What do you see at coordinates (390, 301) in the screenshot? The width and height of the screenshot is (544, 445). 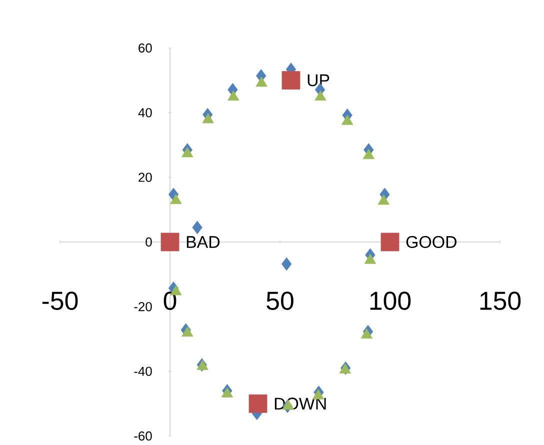 I see `x-tick-label: 100` at bounding box center [390, 301].